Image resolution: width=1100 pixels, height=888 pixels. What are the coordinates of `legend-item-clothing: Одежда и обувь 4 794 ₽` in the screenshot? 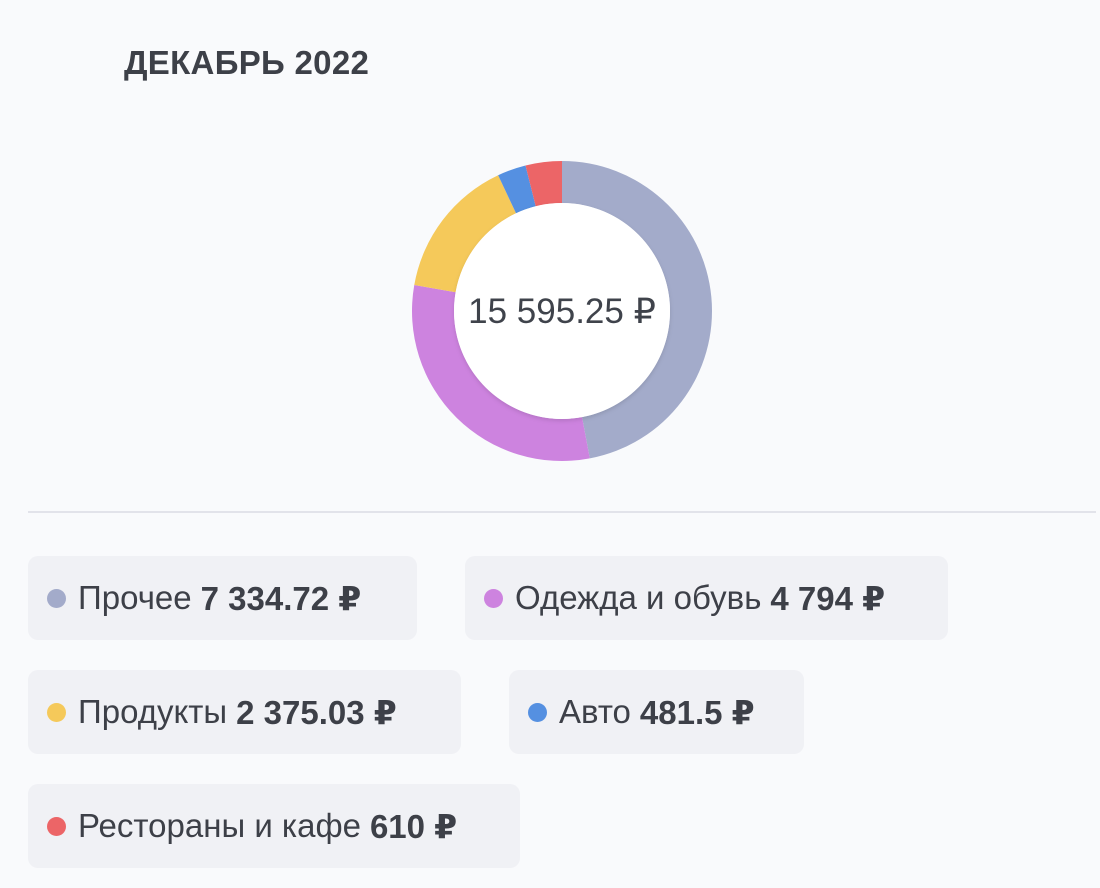 It's located at (706, 598).